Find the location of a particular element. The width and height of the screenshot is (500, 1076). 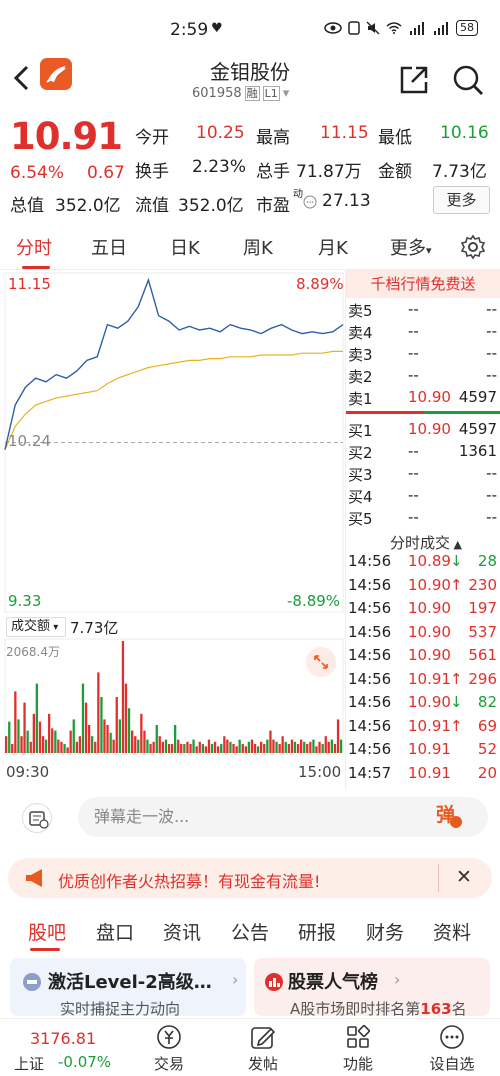

tab-five-day: 五日 is located at coordinates (109, 248).